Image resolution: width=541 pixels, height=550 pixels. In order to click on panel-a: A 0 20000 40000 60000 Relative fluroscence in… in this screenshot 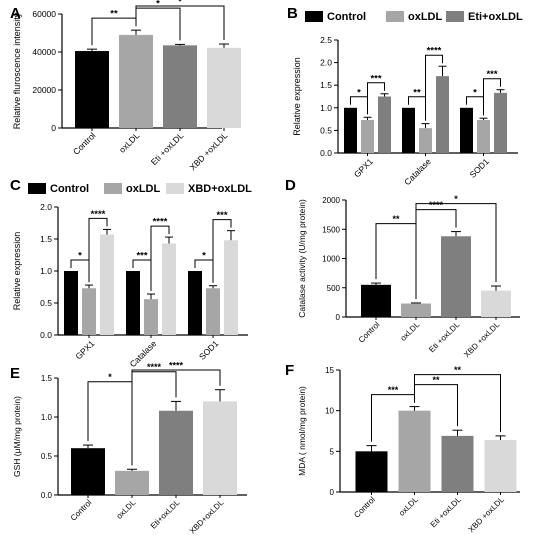, I will do `click(125, 86)`.